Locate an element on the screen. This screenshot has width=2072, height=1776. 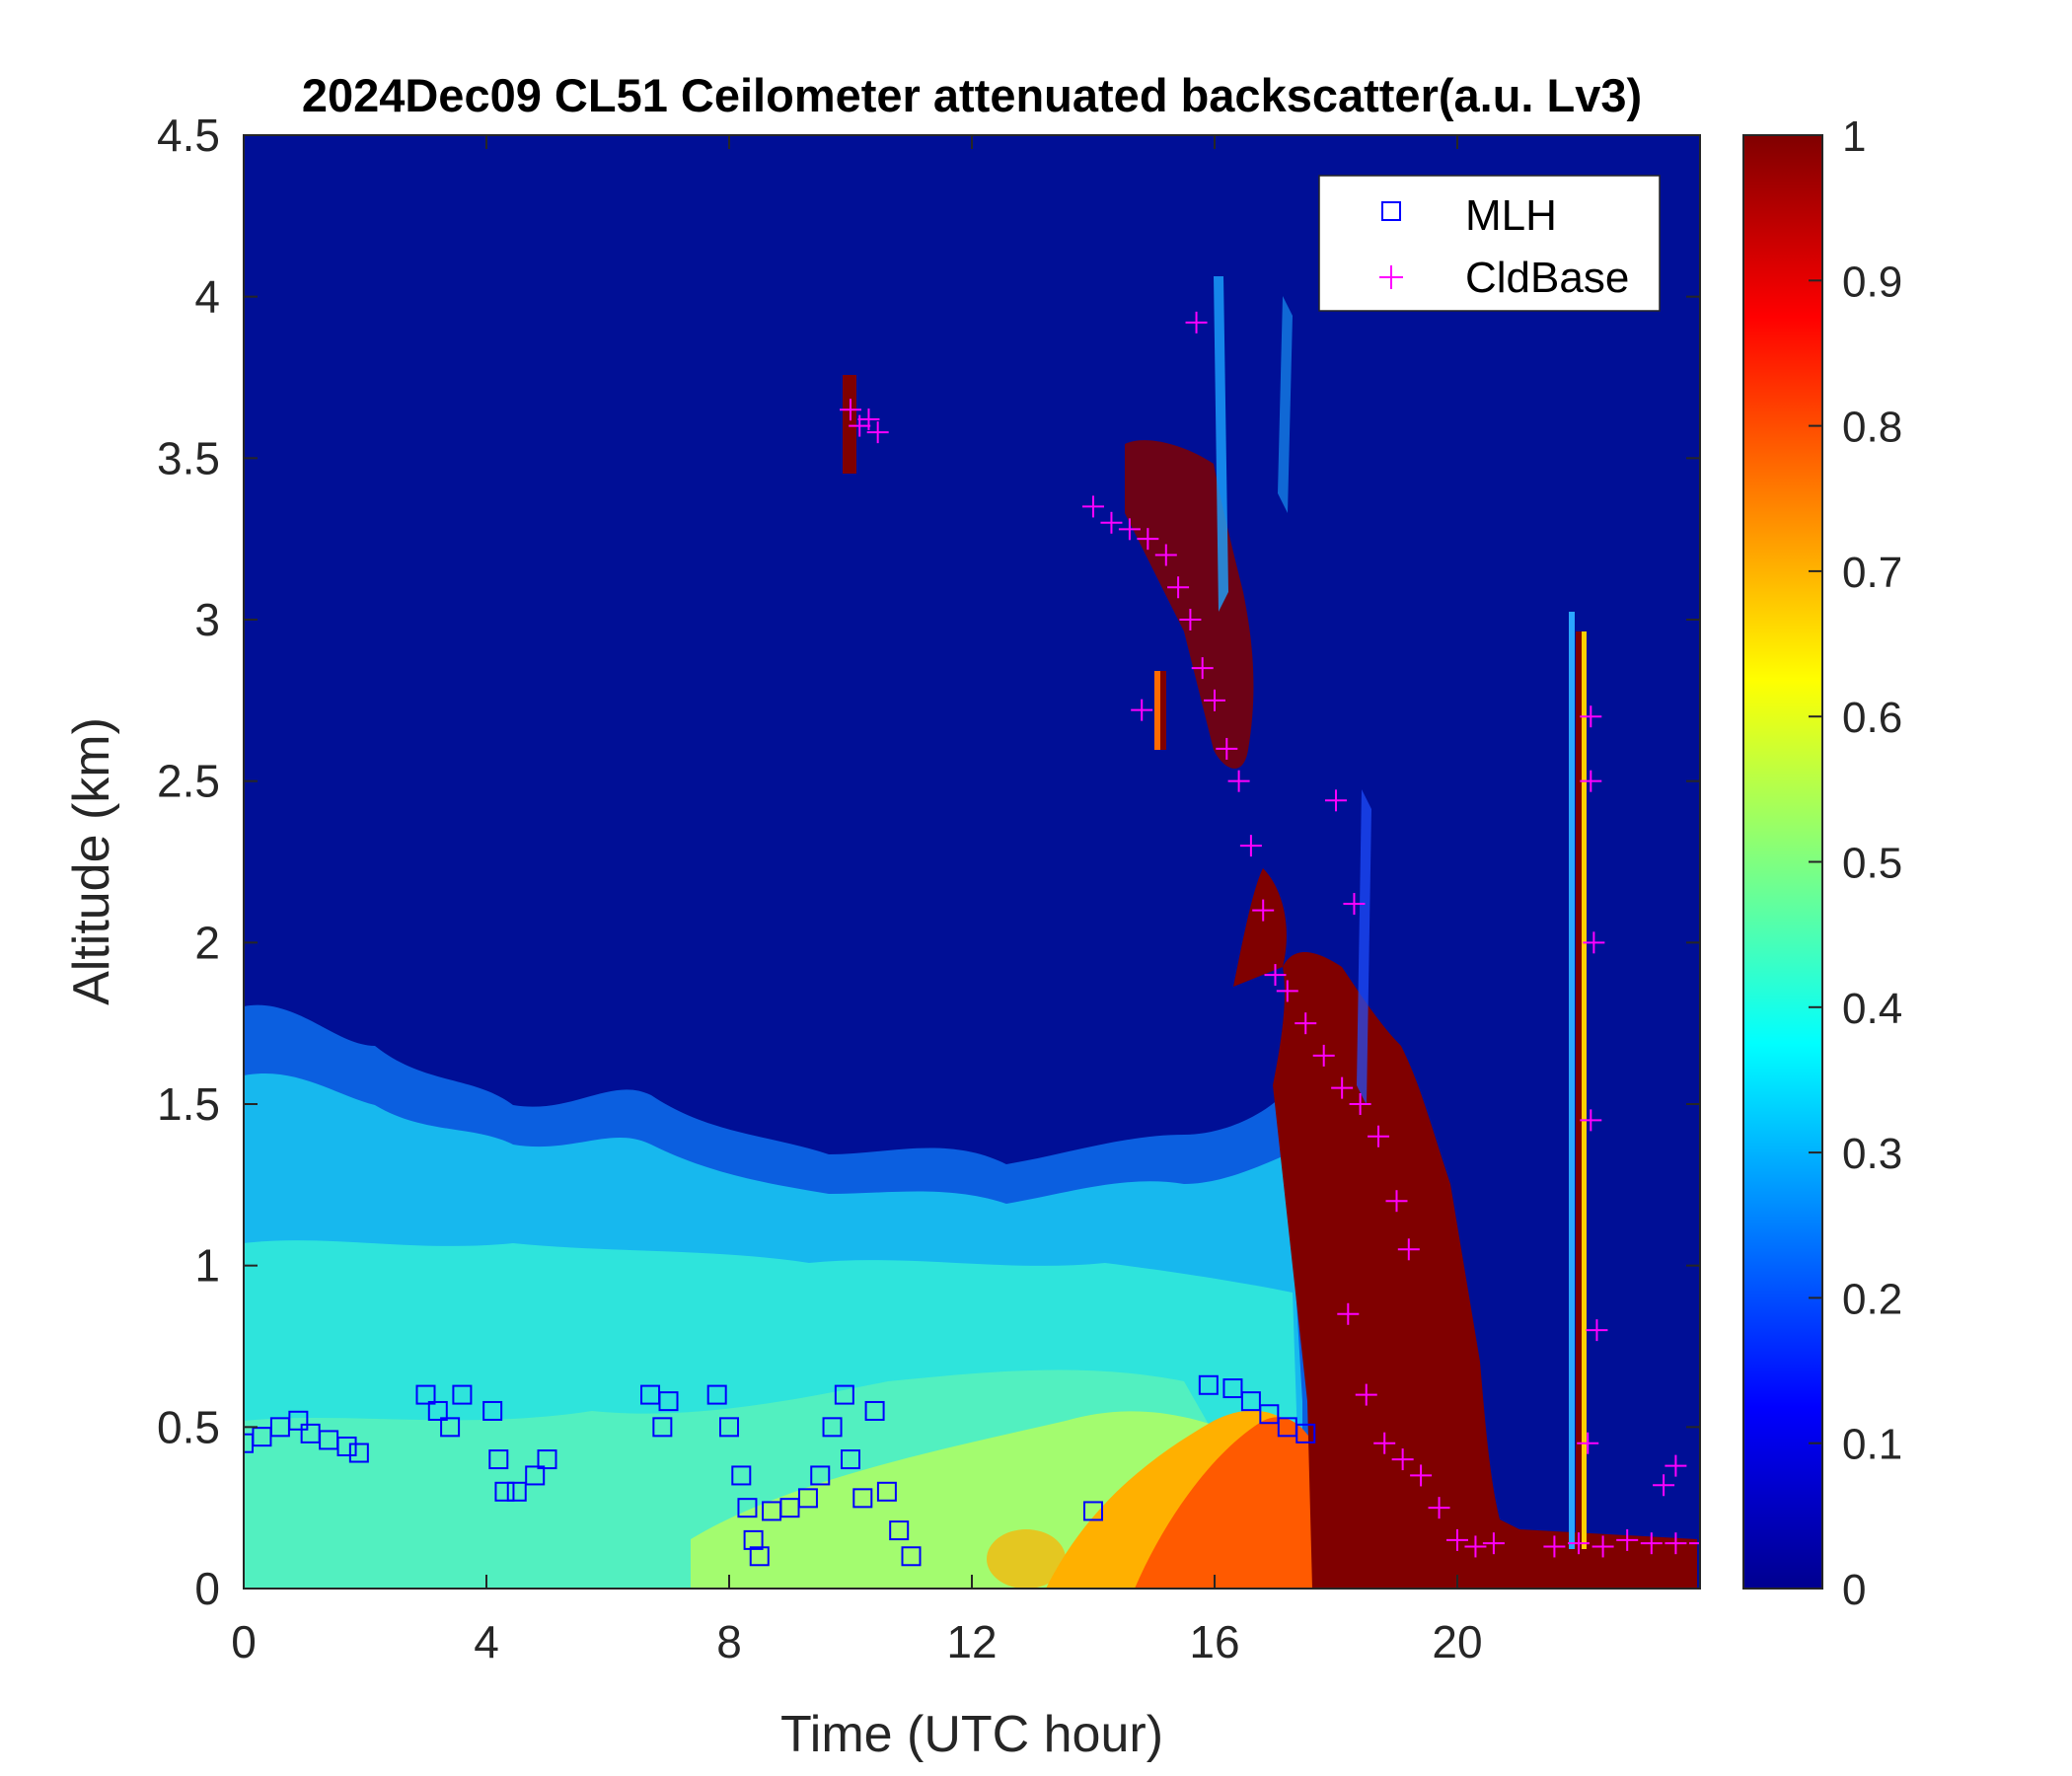
colorbar-tick-label: 0.1 is located at coordinates (1872, 1445).